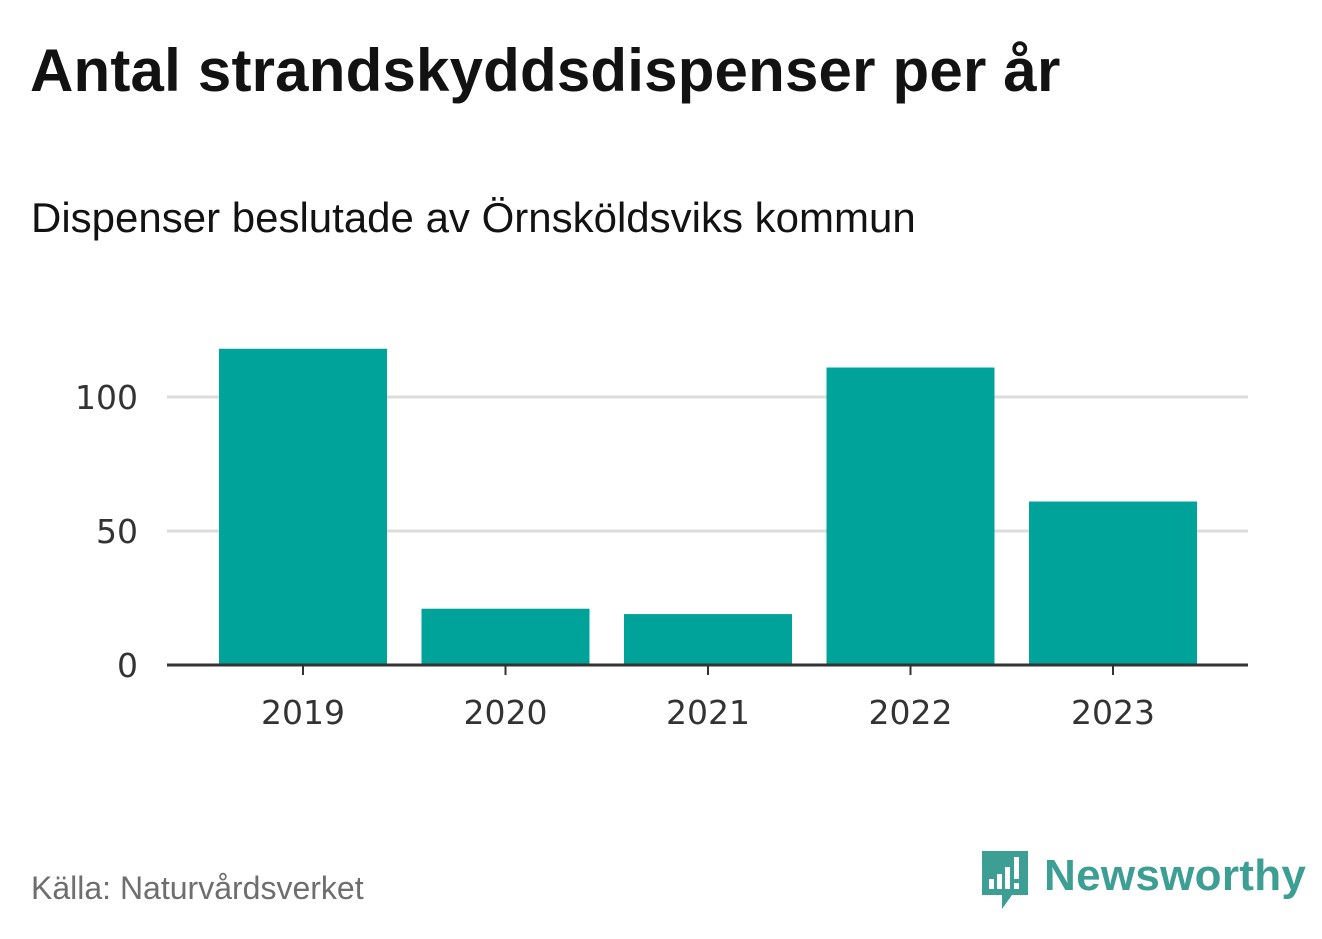 The height and width of the screenshot is (939, 1322). I want to click on x-tick-label: 2023, so click(1113, 712).